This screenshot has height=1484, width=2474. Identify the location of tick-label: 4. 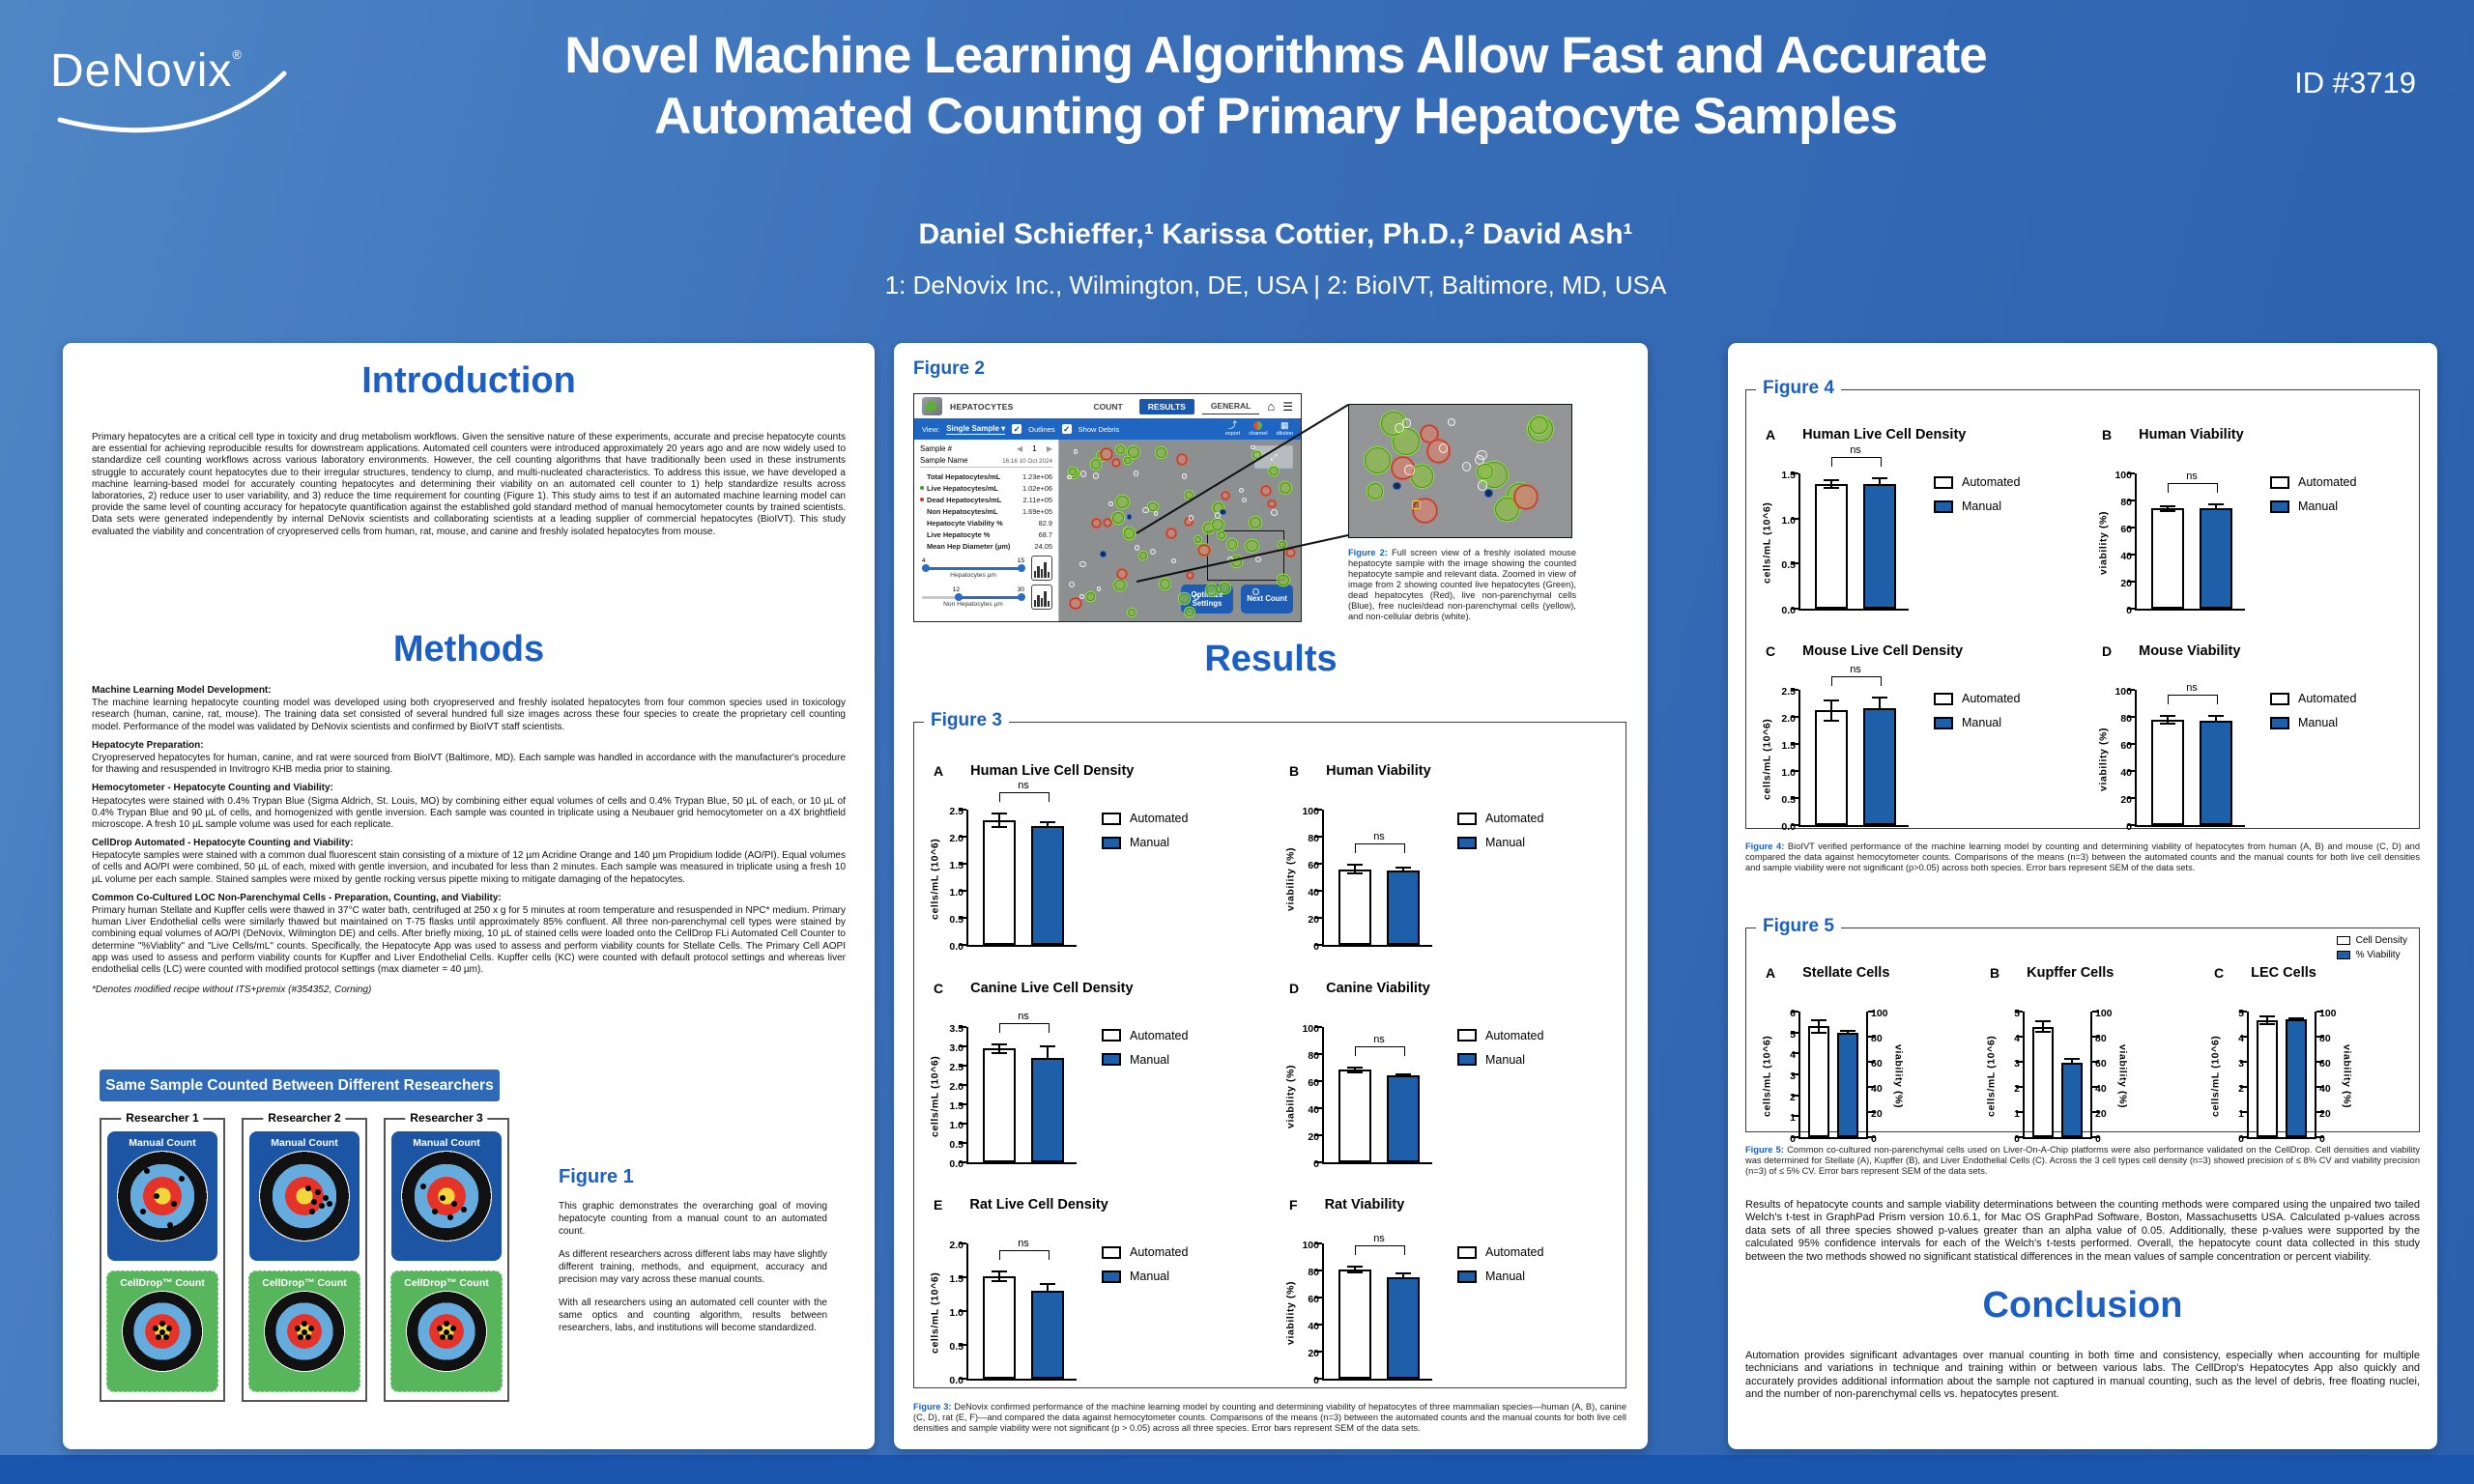
(2241, 1039).